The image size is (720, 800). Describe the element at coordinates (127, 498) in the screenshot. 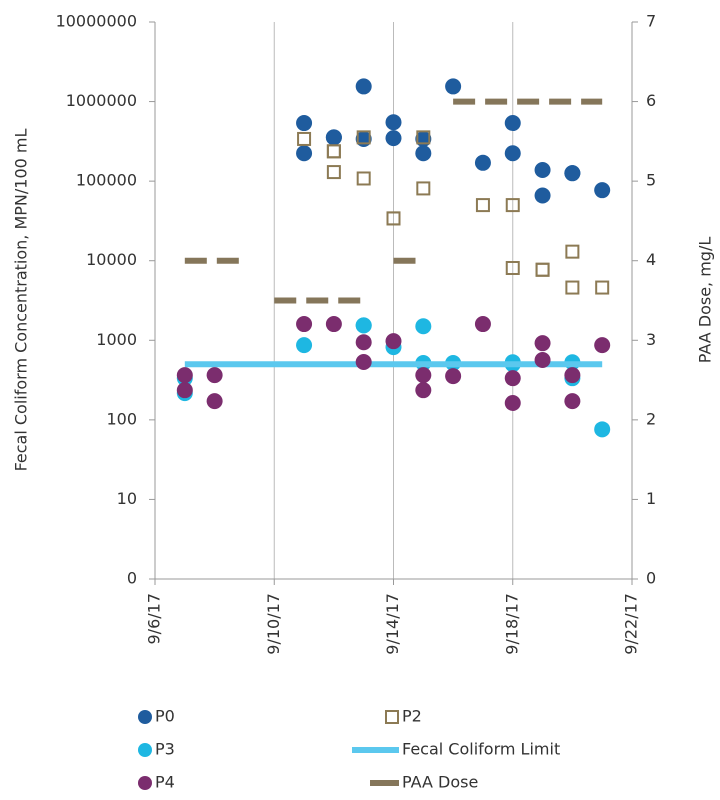

I see `y-tick-label: 10` at that location.